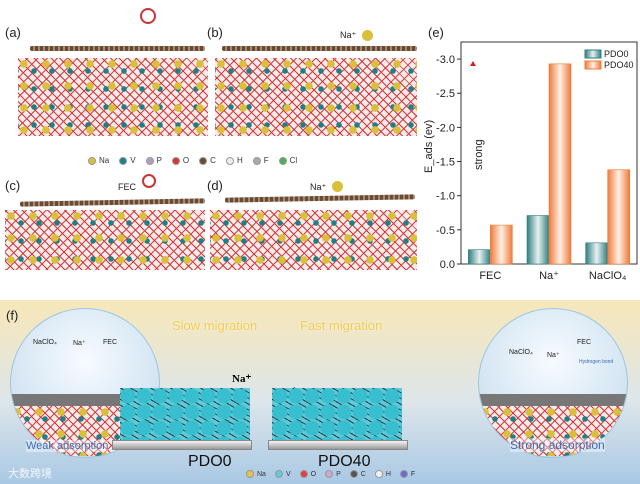 Image resolution: width=640 pixels, height=484 pixels. Describe the element at coordinates (447, 265) in the screenshot. I see `y-tick-label: 0.0` at that location.